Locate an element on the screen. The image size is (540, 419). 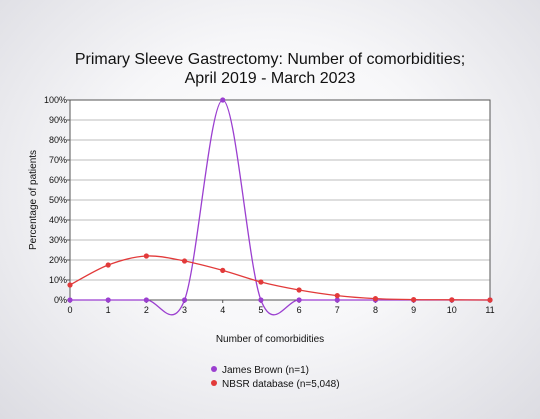
y-axis-ticks: 0% 10% 20% 30% 40% 50% 60% 70% 80% 90% 100% is located at coordinates (57, 200).